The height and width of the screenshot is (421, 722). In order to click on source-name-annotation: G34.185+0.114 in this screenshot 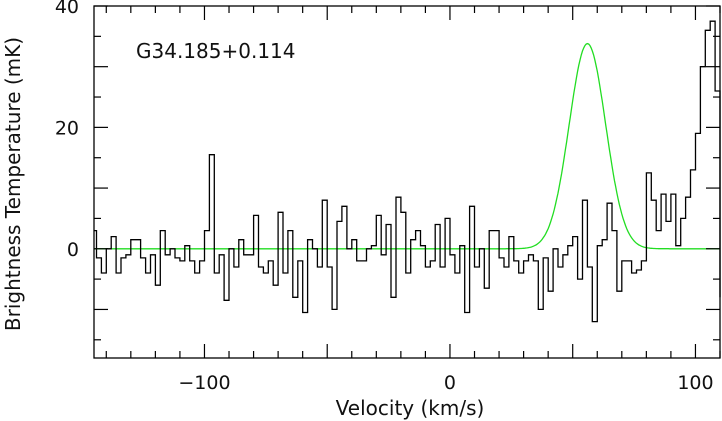, I will do `click(216, 51)`.